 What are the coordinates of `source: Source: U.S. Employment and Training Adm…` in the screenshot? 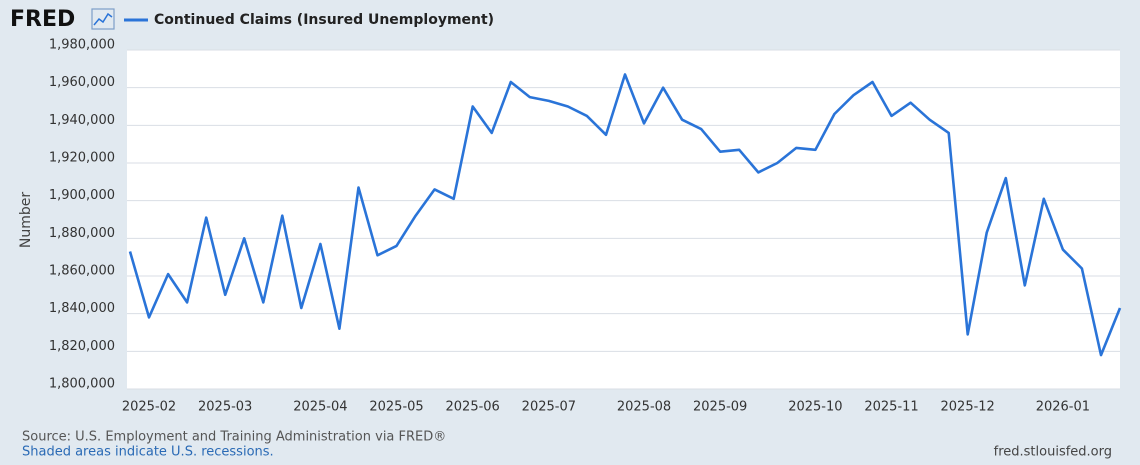 It's located at (234, 437).